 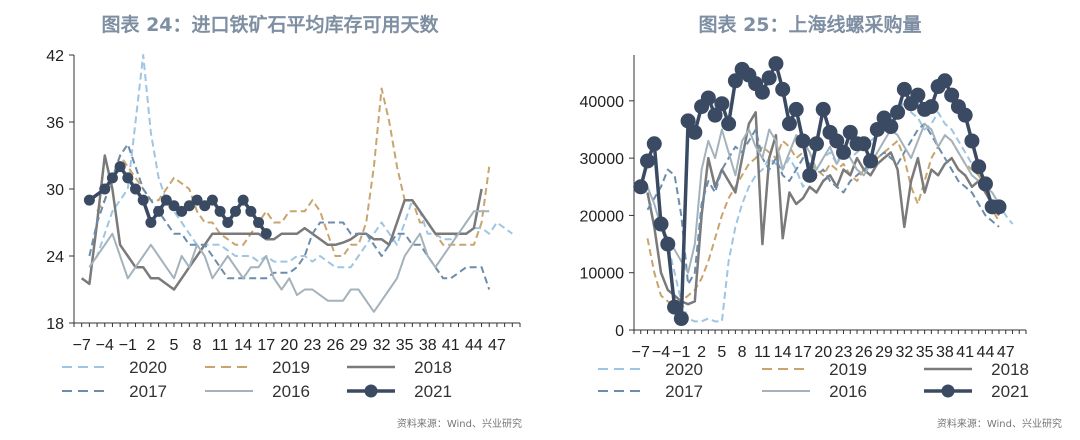 What do you see at coordinates (197, 345) in the screenshot?
I see `x-tick-label: 8` at bounding box center [197, 345].